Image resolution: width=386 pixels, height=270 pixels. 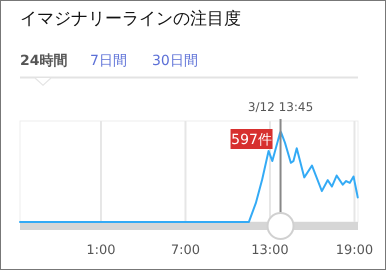 What do you see at coordinates (108, 61) in the screenshot?
I see `text: 7日間` at bounding box center [108, 61].